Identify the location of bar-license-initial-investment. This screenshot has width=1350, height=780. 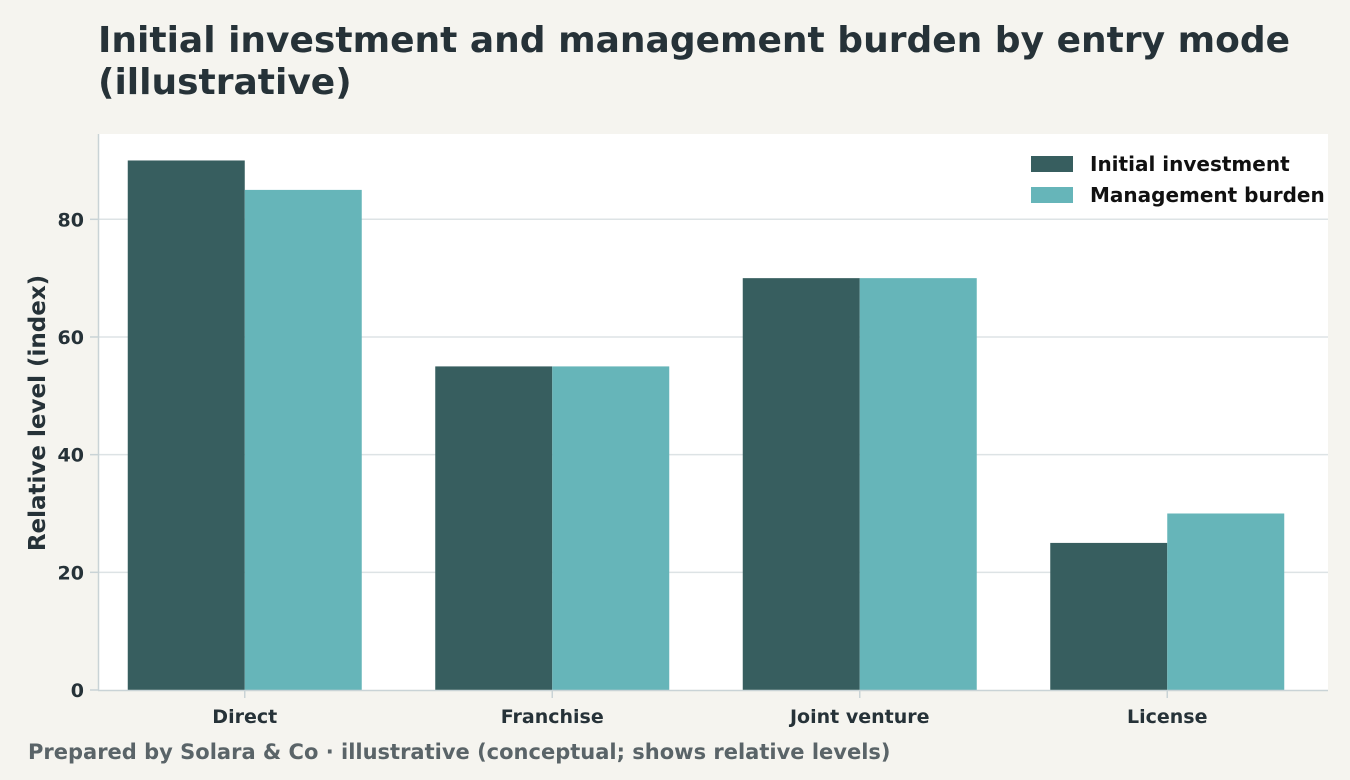
(1109, 616).